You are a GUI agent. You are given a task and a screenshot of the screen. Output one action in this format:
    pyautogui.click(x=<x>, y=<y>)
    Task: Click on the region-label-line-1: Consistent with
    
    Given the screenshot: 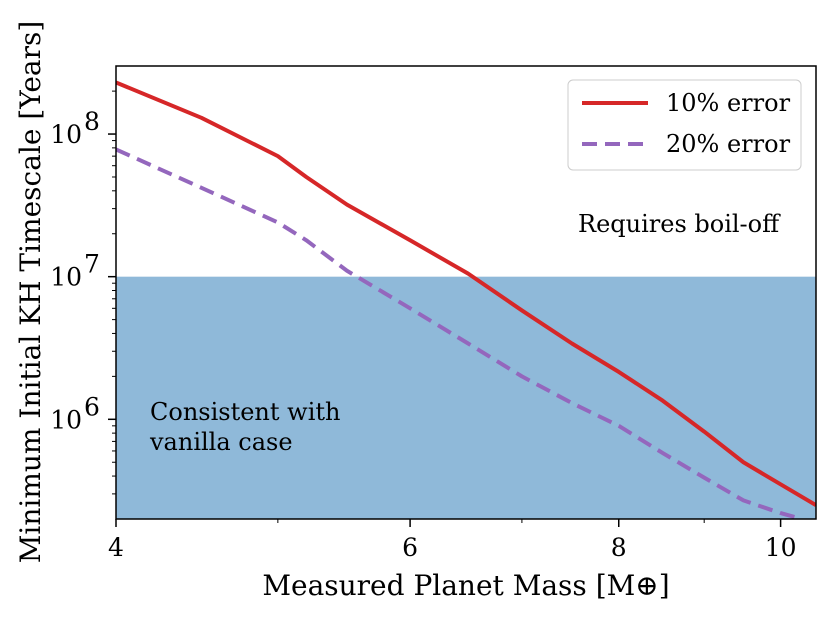 What is the action you would take?
    pyautogui.click(x=245, y=412)
    